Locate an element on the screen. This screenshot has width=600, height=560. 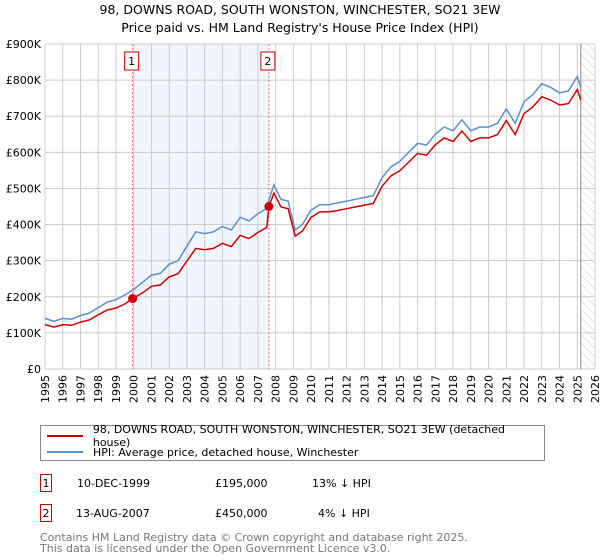
sale-badge: 2 is located at coordinates (46, 513).